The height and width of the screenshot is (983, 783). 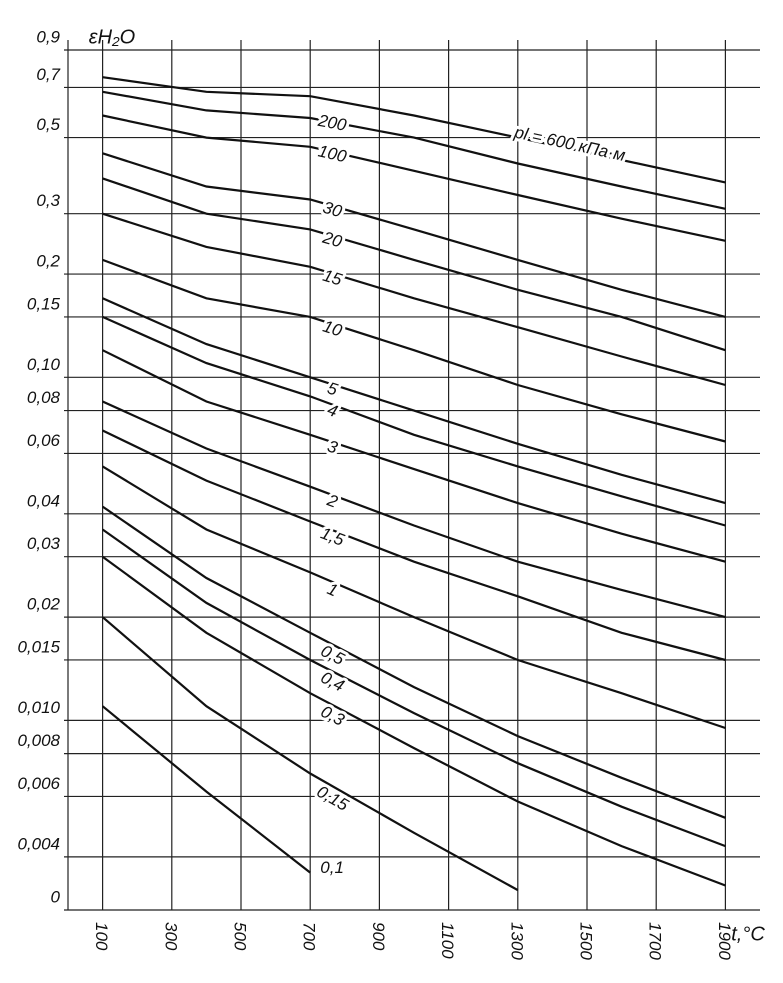 What do you see at coordinates (586, 941) in the screenshot?
I see `x-tick-label: 1500` at bounding box center [586, 941].